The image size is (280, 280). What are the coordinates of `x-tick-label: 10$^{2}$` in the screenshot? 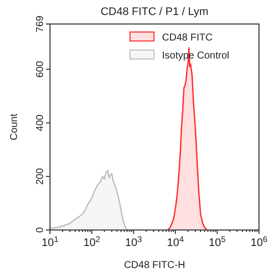 It's located at (92, 241).